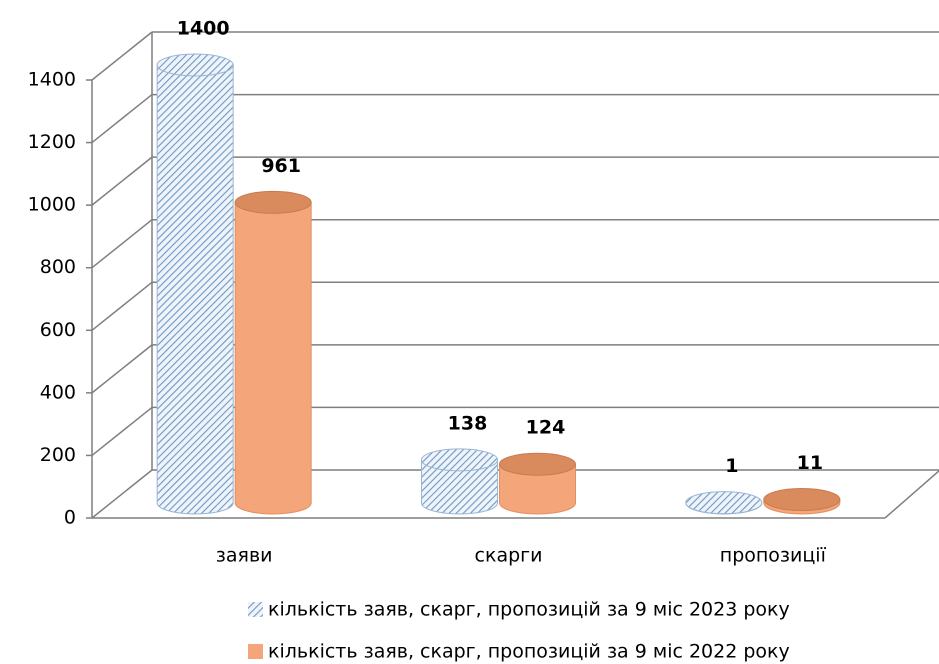  Describe the element at coordinates (58, 267) in the screenshot. I see `y-tick-label: 800` at that location.